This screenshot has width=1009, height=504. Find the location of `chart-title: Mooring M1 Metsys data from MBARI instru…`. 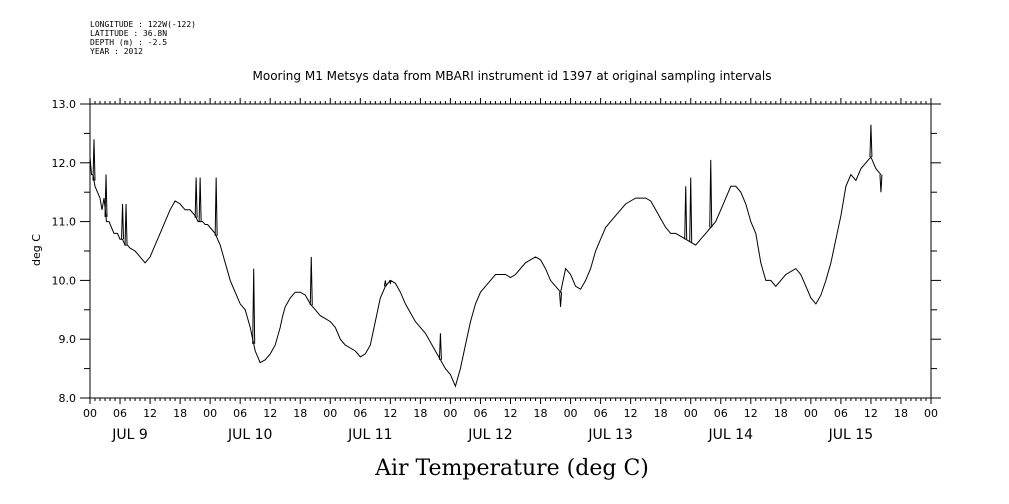

chart-title: Mooring M1 Metsys data from MBARI instru… is located at coordinates (512, 76).